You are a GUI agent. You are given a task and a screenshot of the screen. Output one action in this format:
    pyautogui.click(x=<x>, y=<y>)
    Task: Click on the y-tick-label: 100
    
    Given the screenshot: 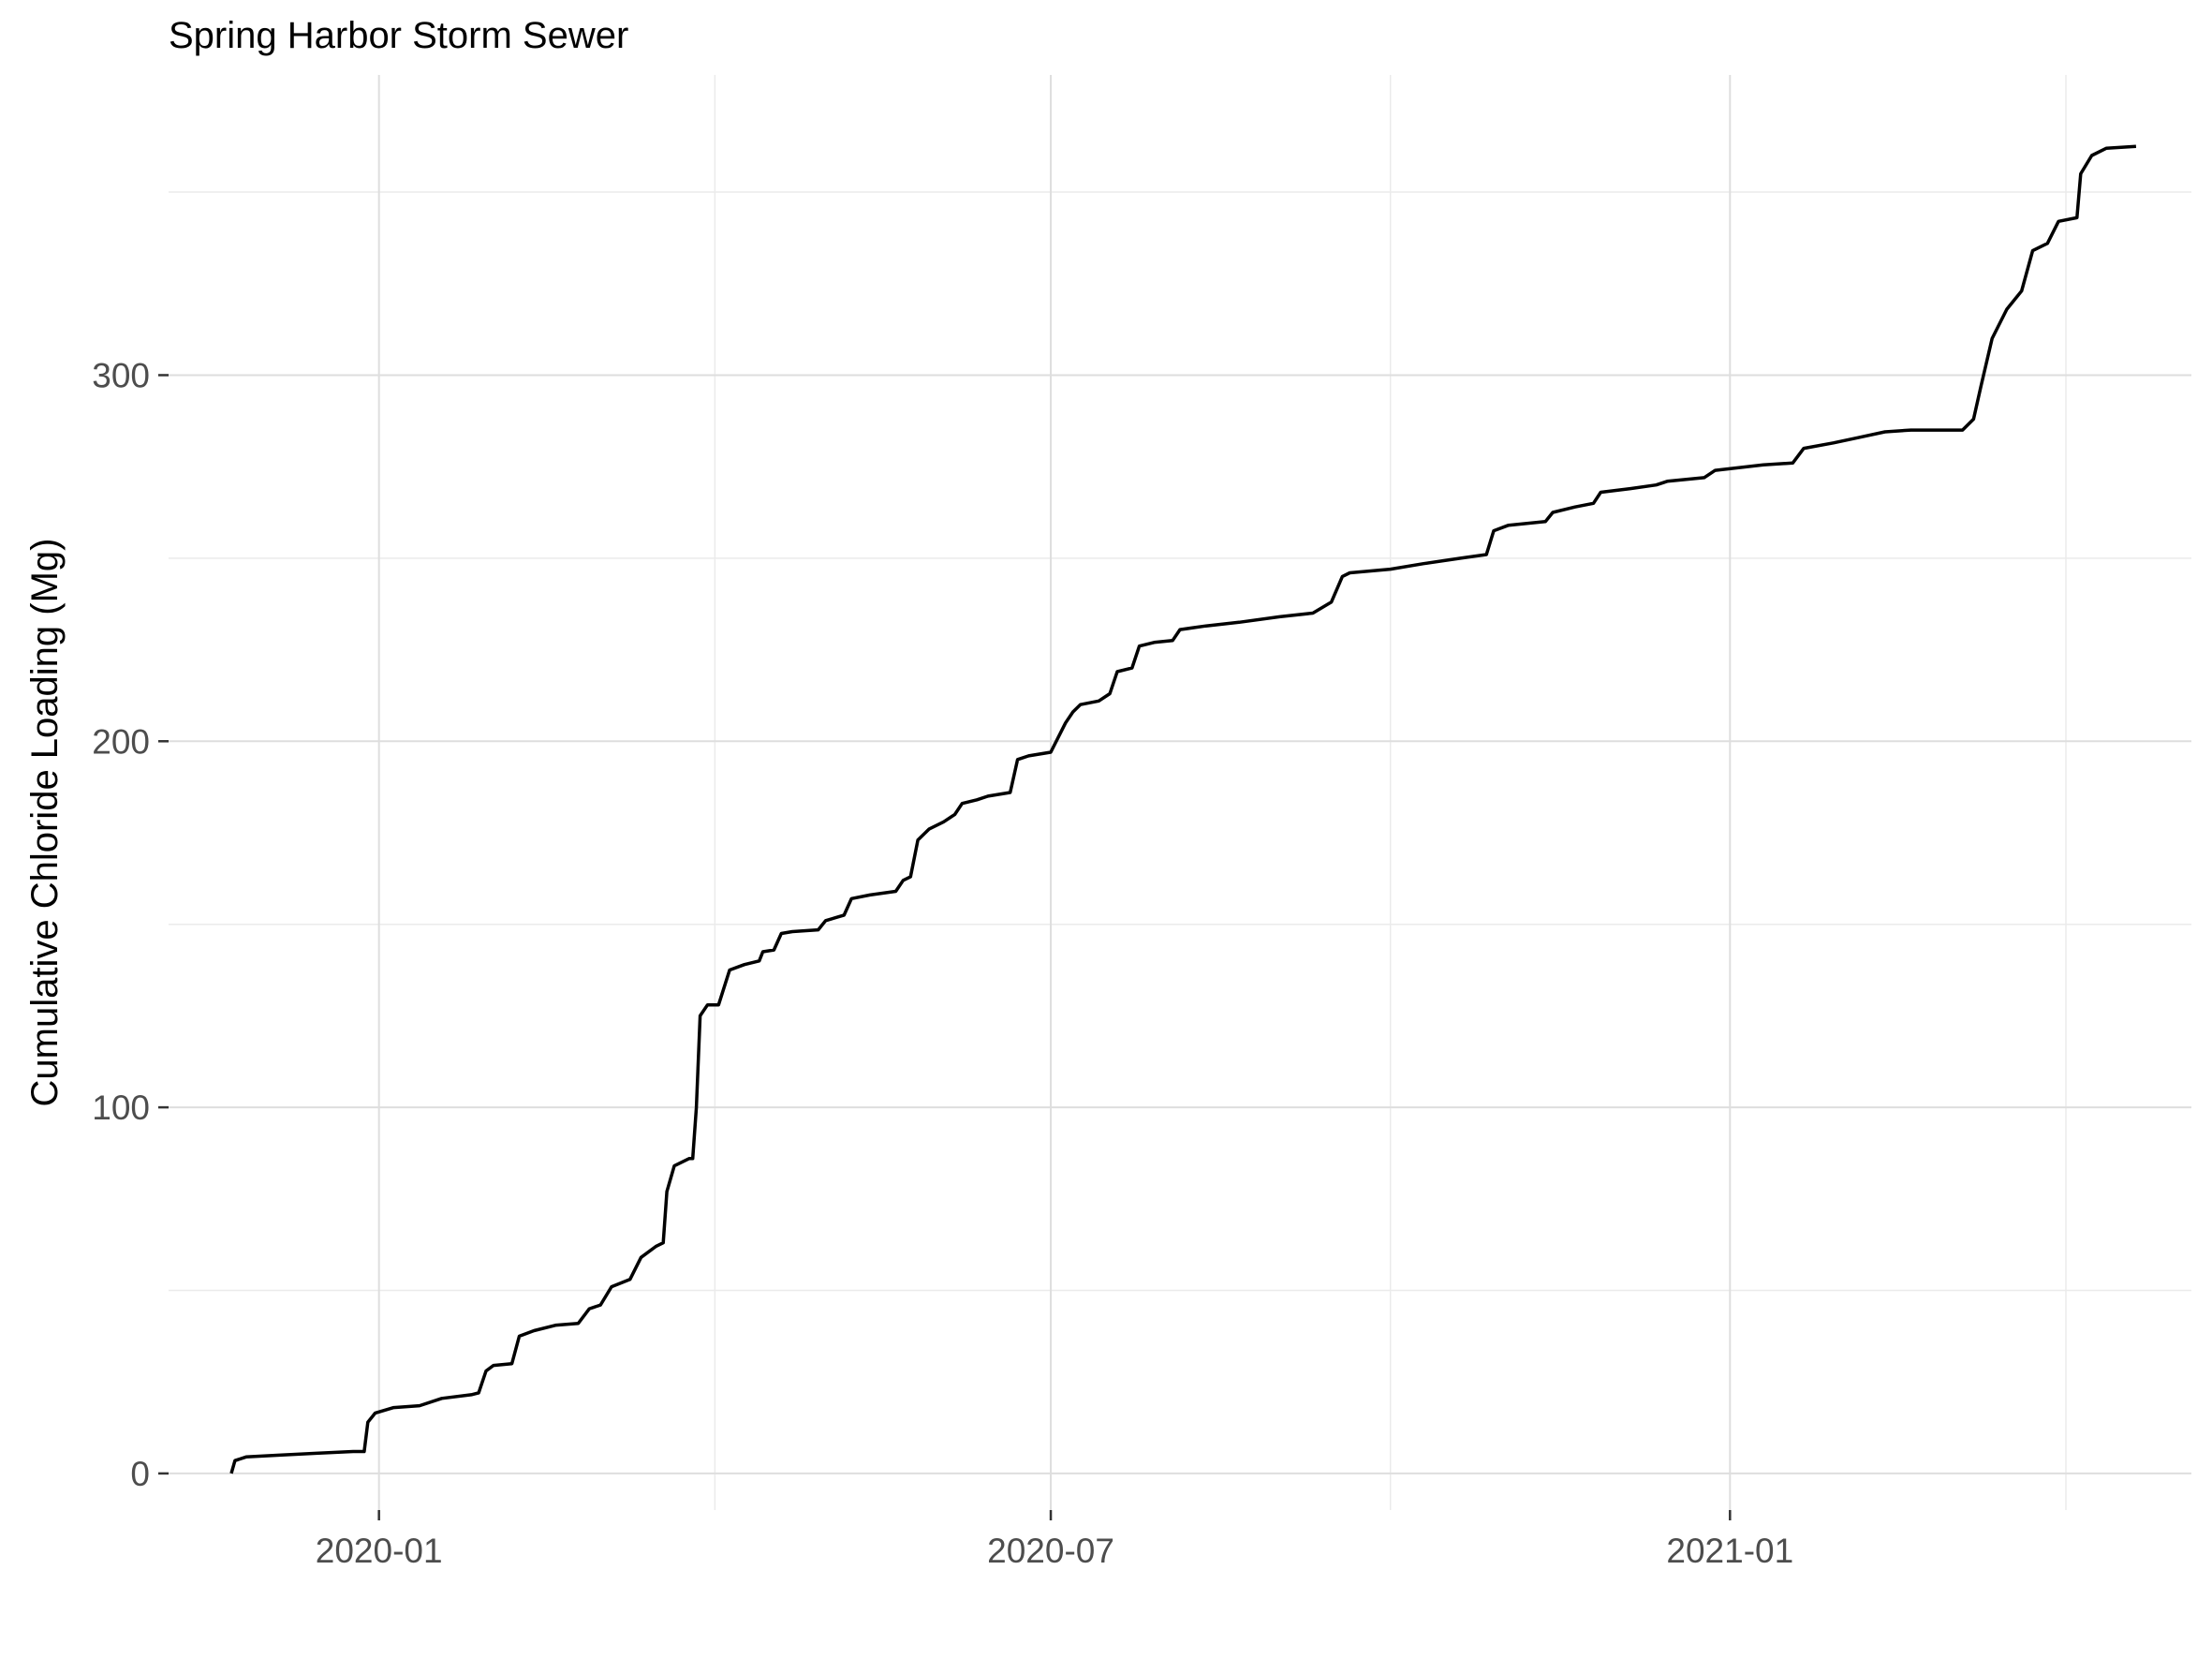 What is the action you would take?
    pyautogui.click(x=121, y=1108)
    